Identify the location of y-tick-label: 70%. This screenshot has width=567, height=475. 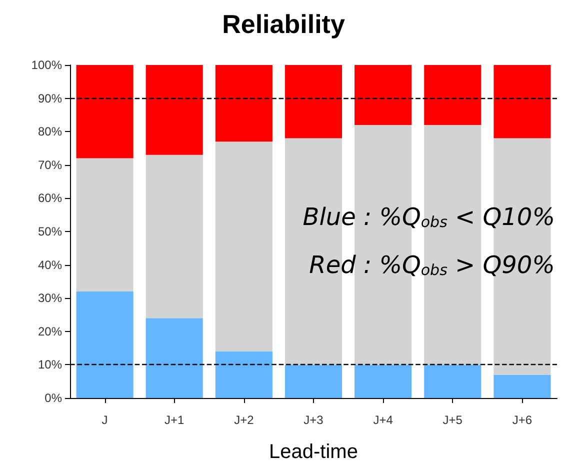
(50, 165).